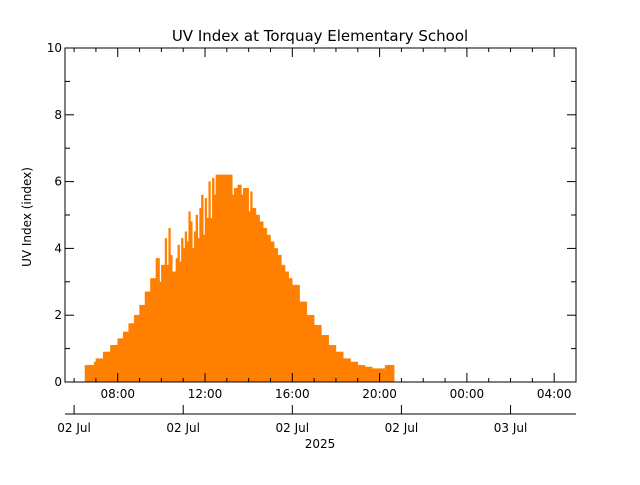  What do you see at coordinates (320, 444) in the screenshot?
I see `year-label: 2025` at bounding box center [320, 444].